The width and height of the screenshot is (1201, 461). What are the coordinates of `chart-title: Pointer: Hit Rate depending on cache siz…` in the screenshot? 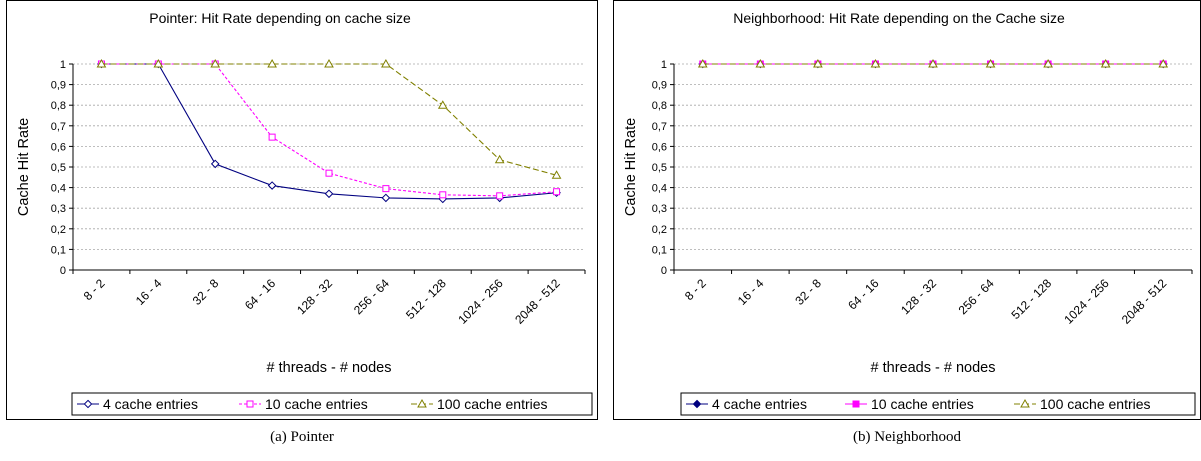 It's located at (280, 18).